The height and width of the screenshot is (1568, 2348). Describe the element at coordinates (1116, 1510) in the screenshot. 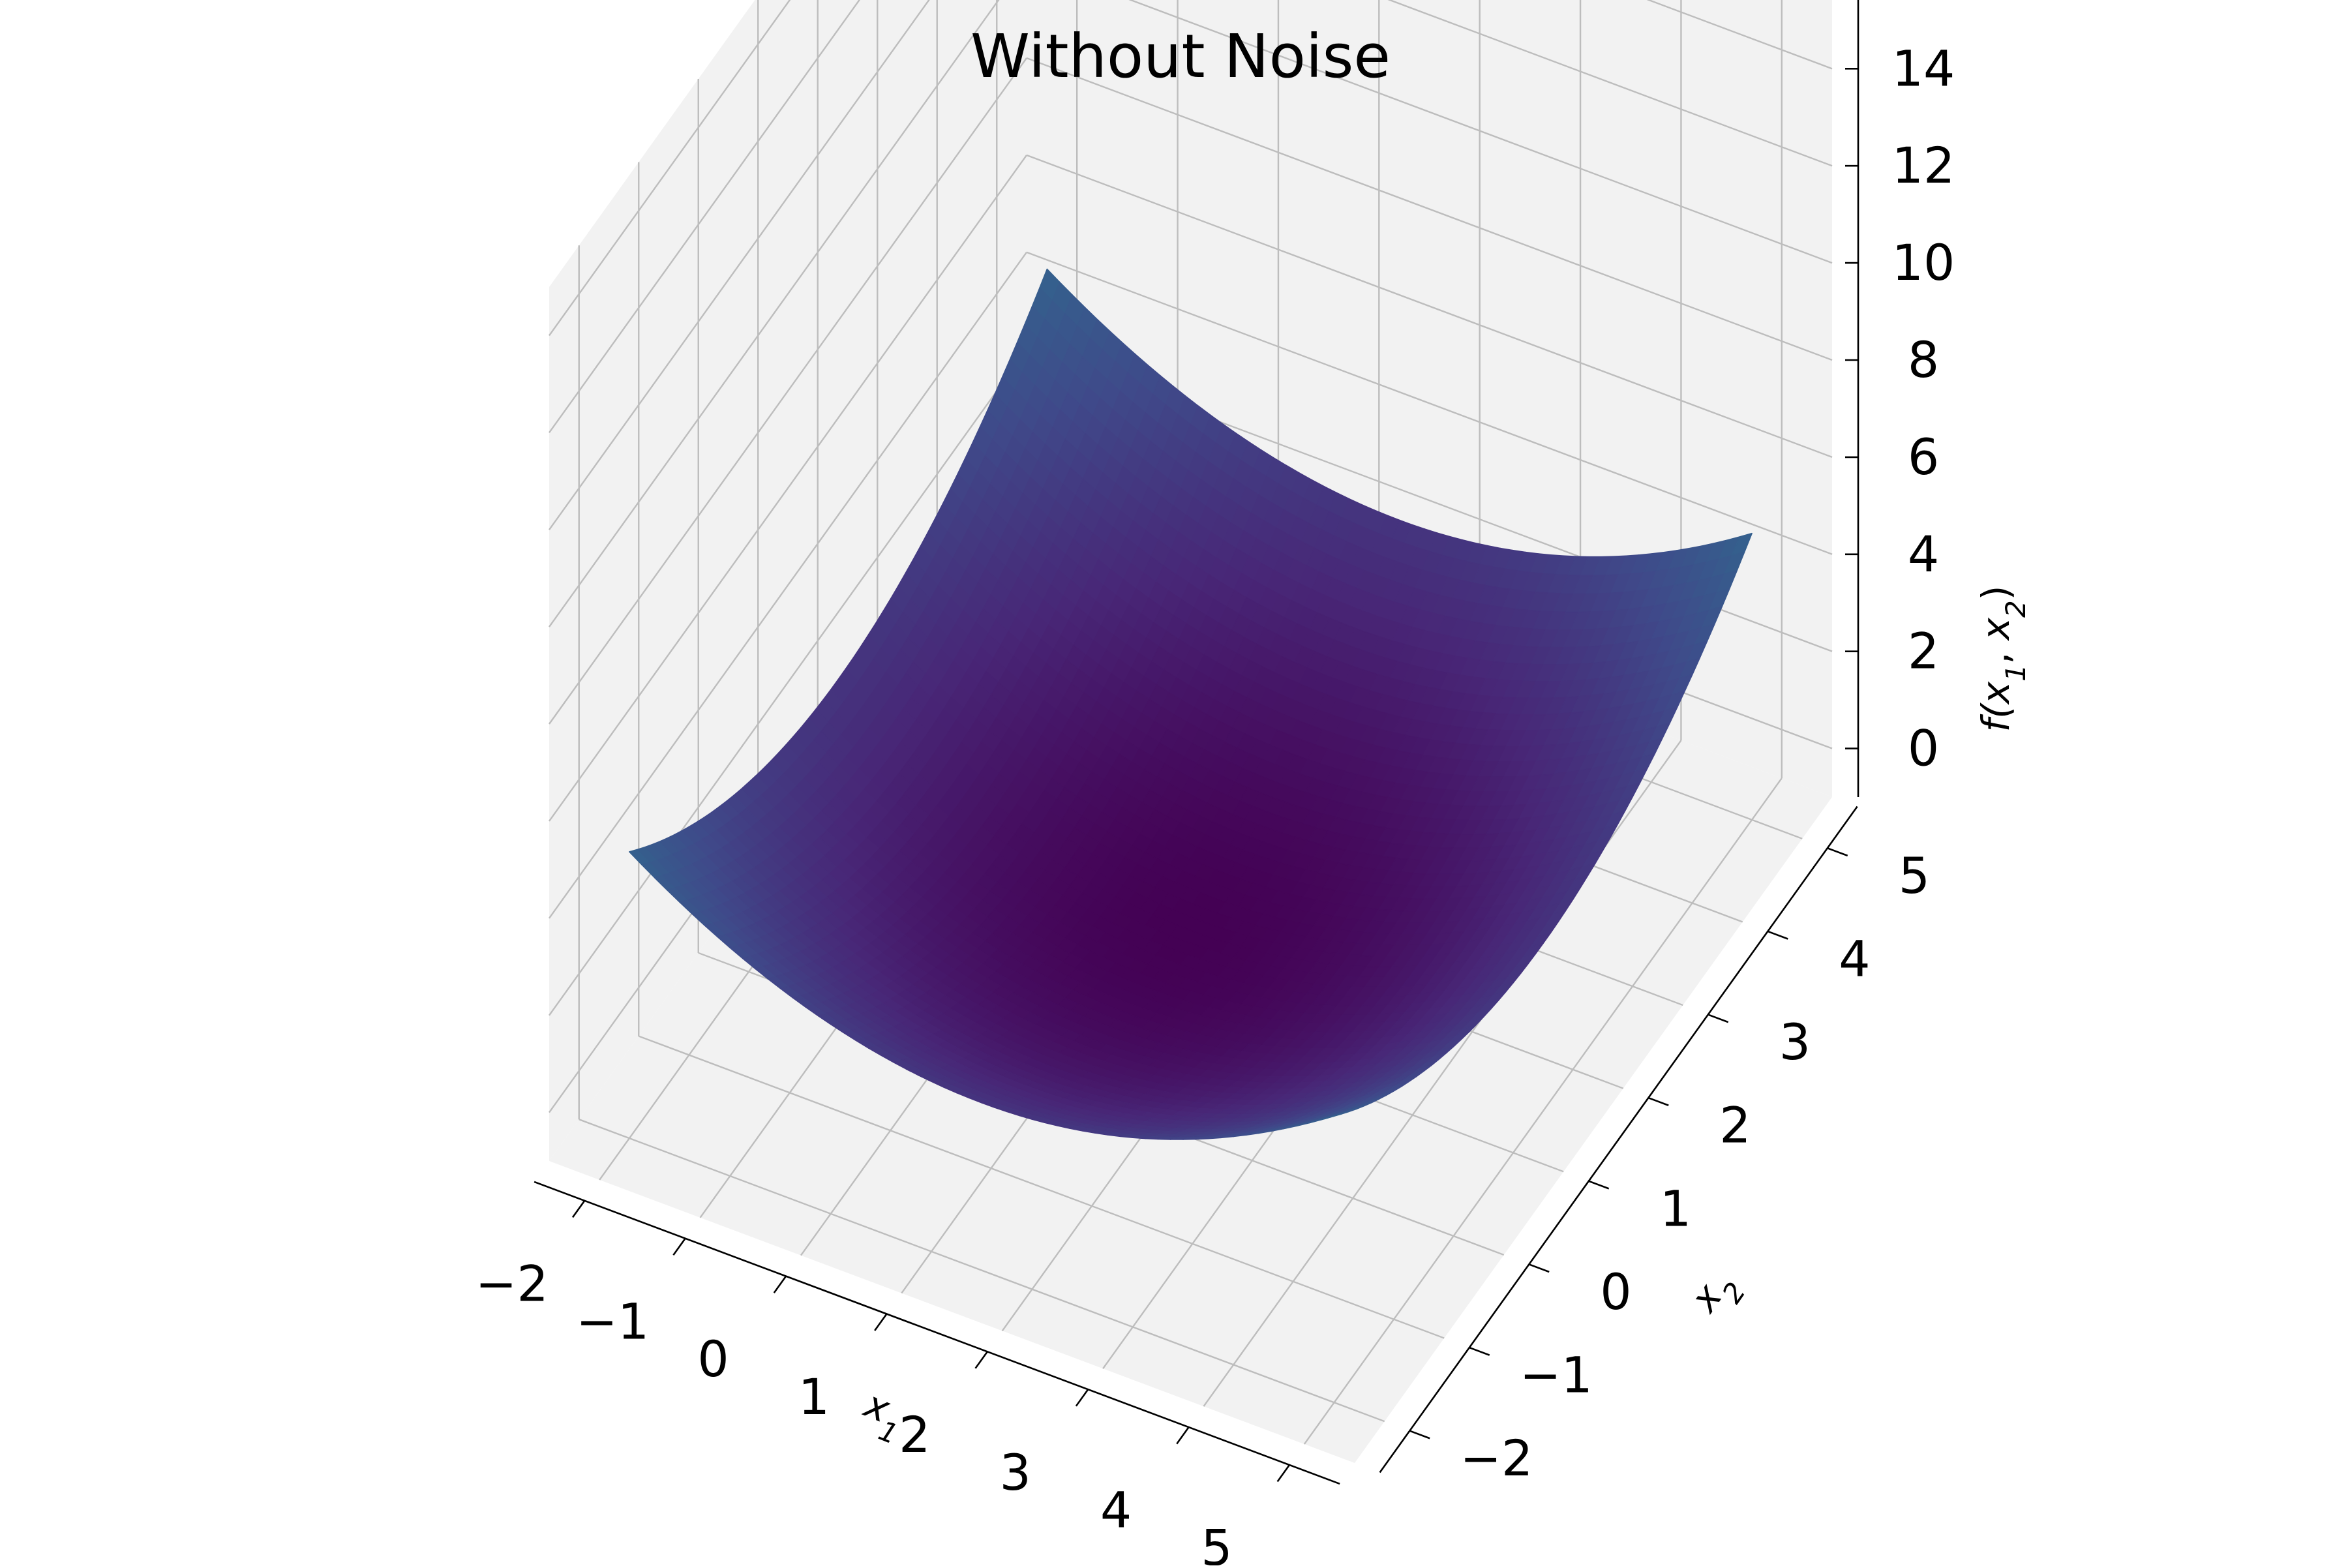

I see `x-tick-label: 4` at that location.